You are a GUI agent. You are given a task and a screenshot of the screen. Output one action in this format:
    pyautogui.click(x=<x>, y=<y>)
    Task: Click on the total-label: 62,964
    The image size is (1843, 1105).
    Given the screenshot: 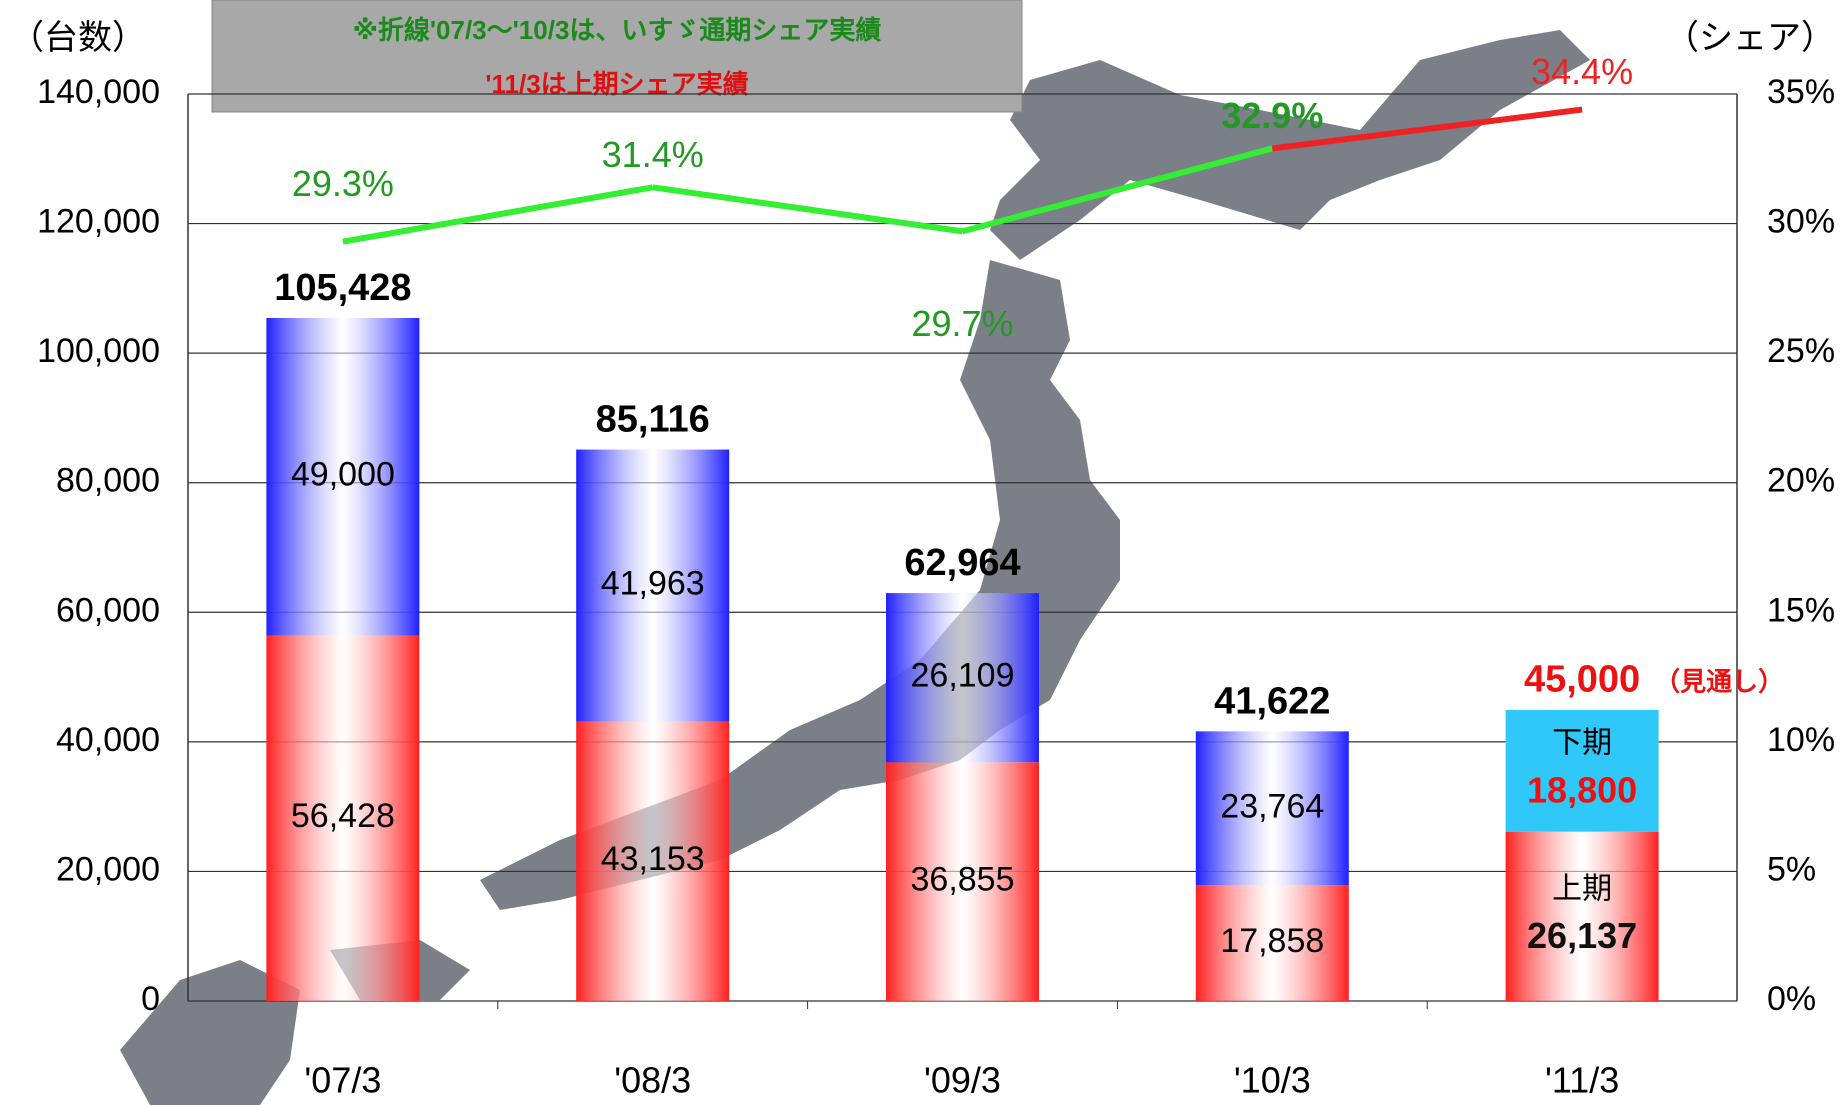 What is the action you would take?
    pyautogui.click(x=962, y=563)
    